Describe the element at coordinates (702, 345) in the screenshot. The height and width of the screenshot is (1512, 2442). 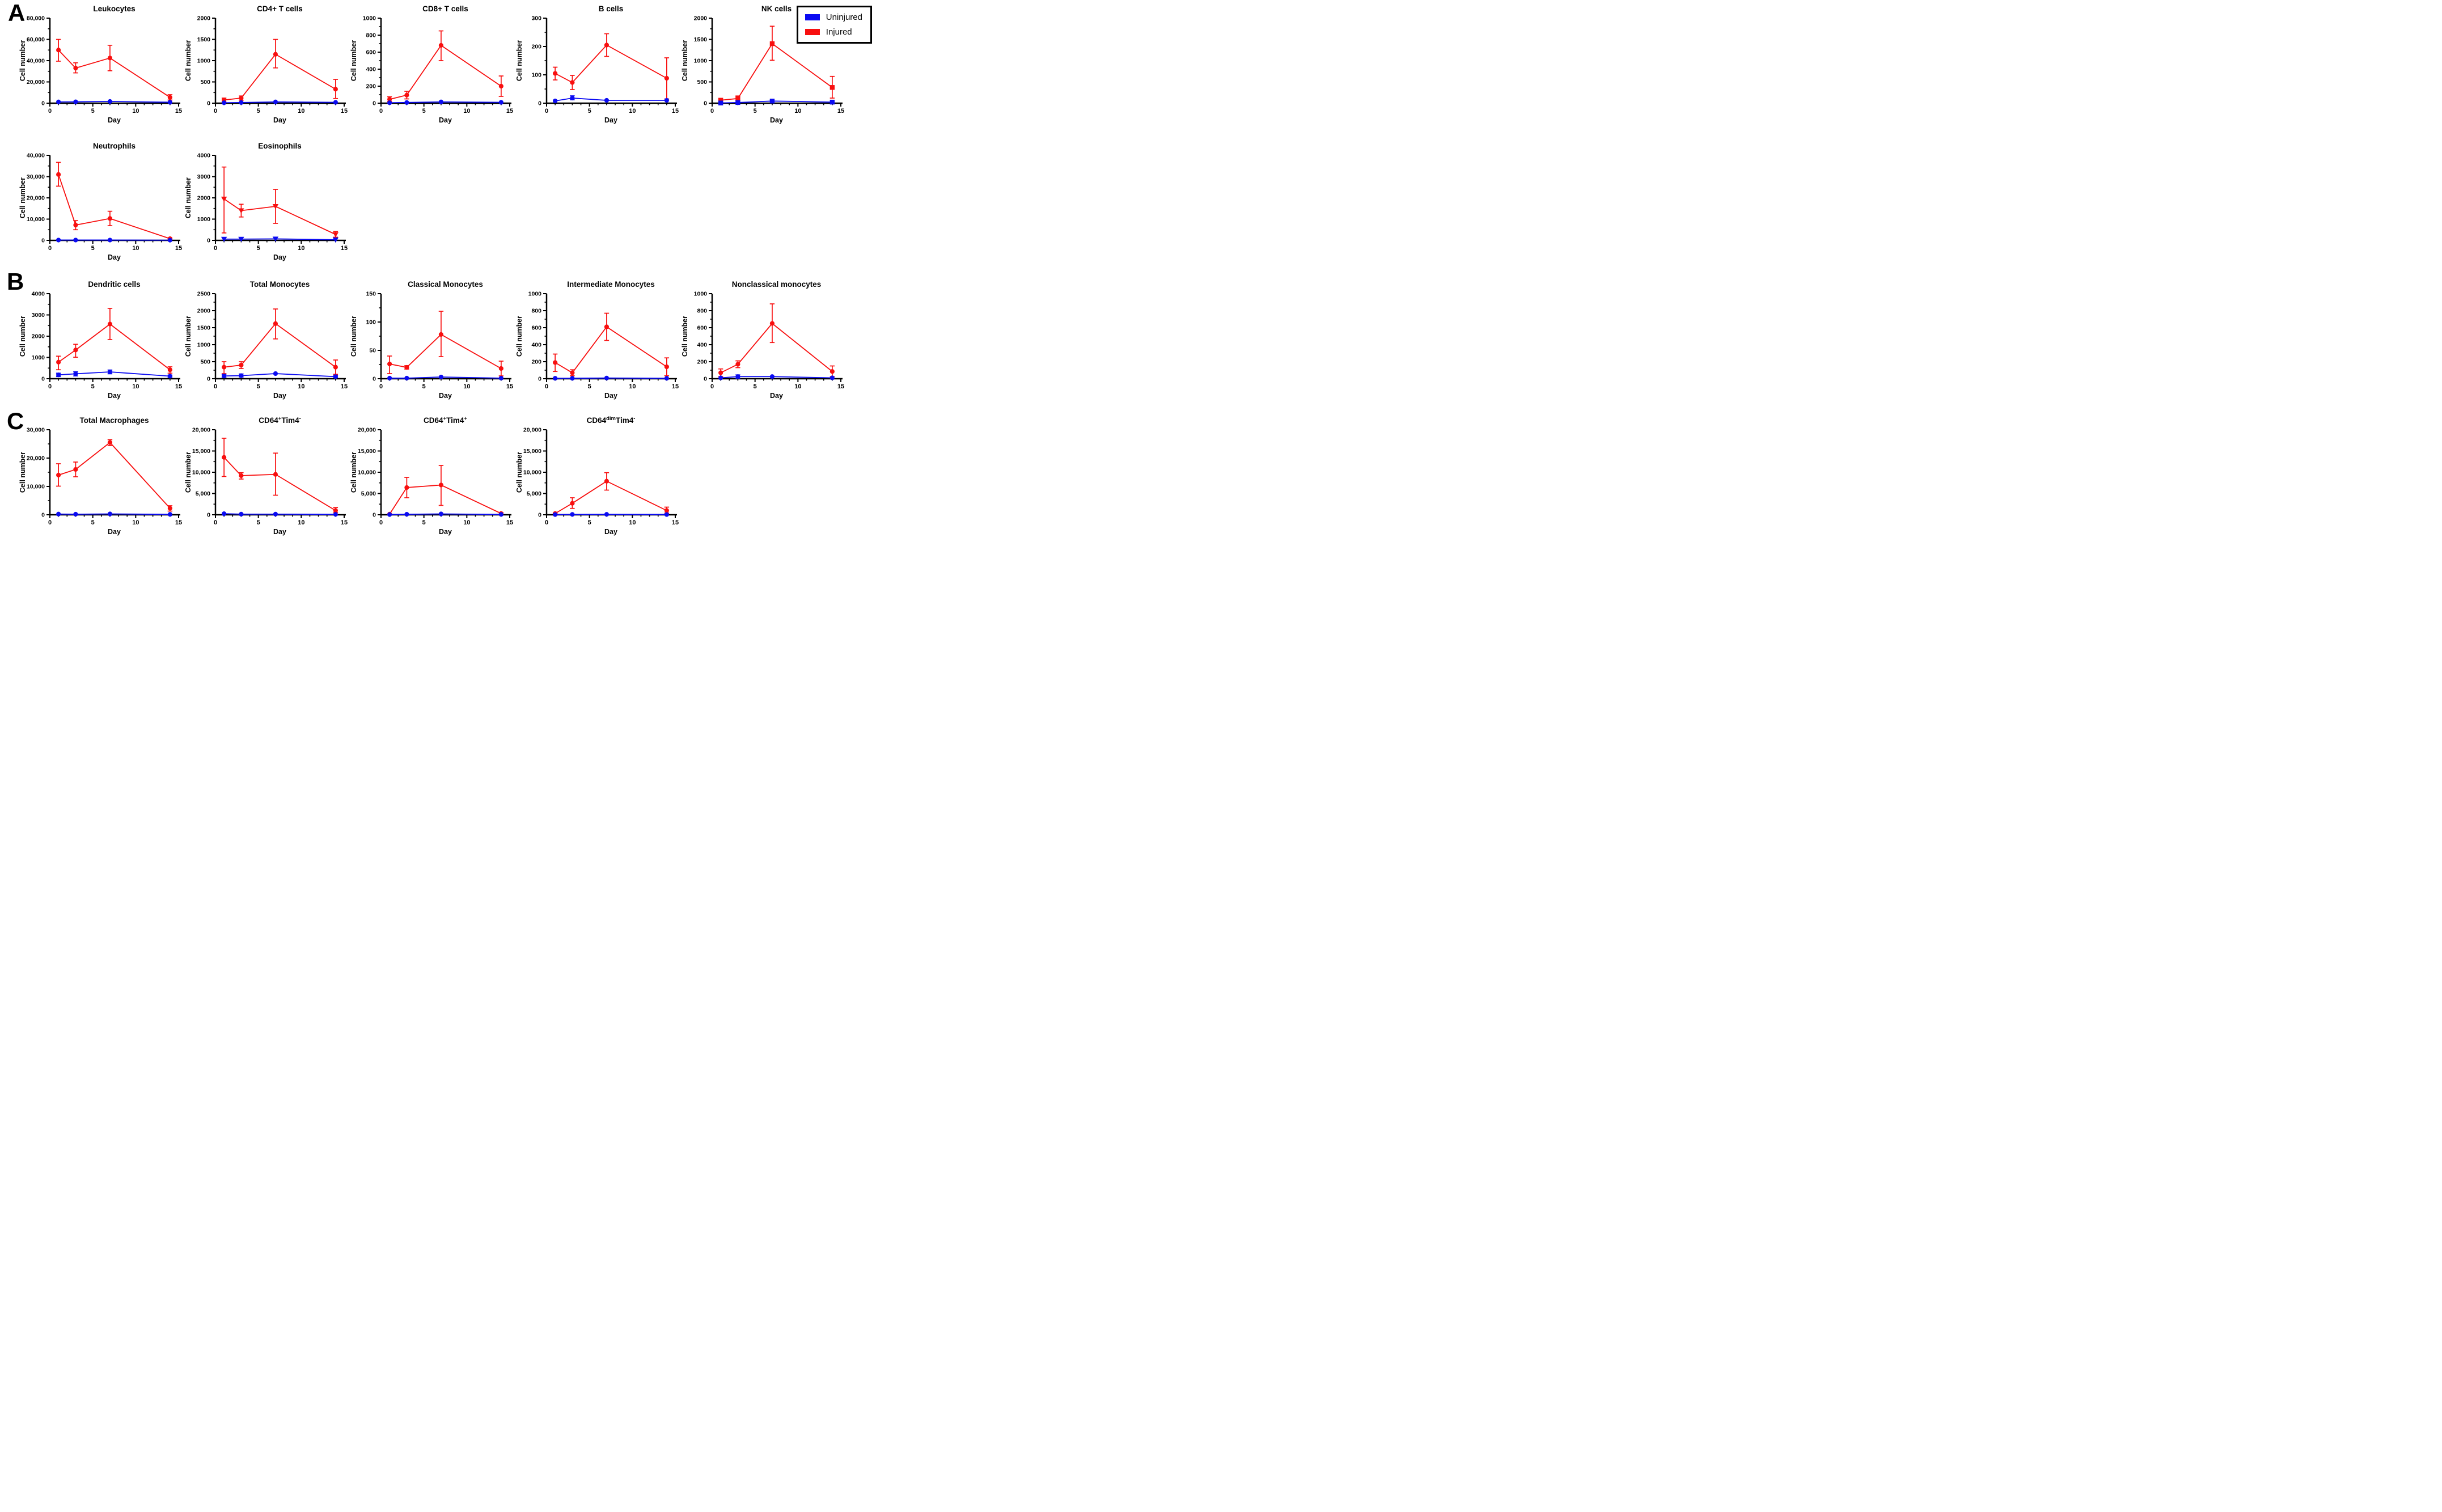
I see `svg-text: 400` at that location.